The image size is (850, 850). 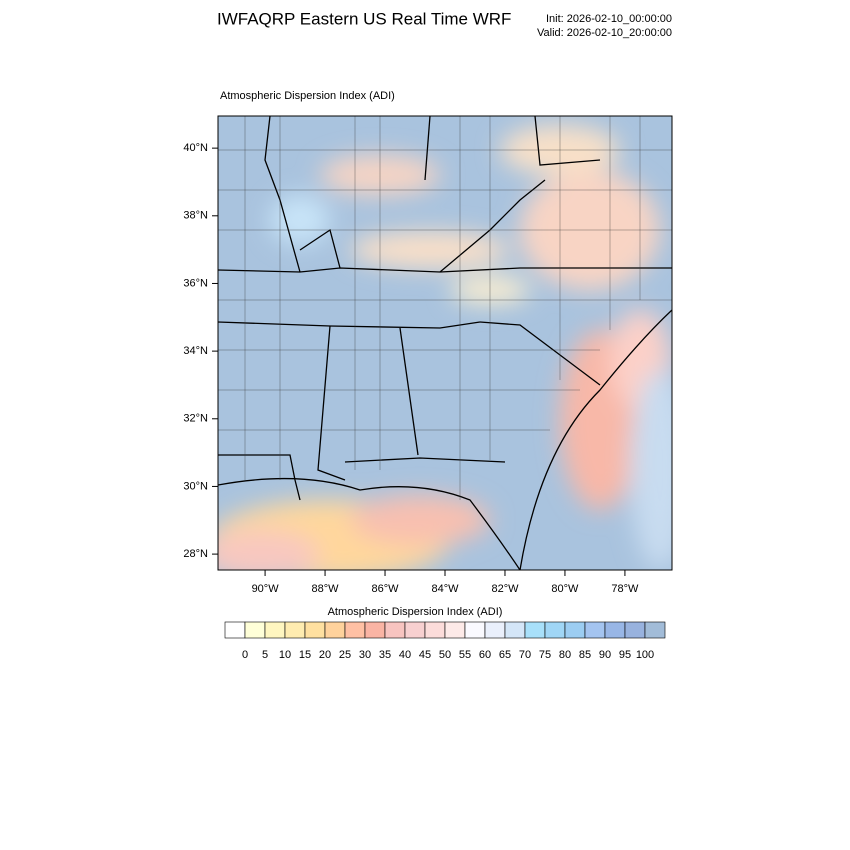 What do you see at coordinates (325, 655) in the screenshot?
I see `colorbar-label: 20` at bounding box center [325, 655].